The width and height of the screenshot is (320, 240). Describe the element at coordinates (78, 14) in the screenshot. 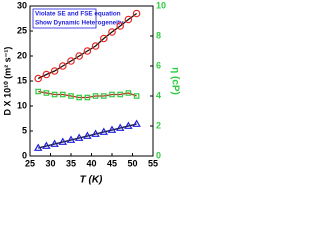

I see `annotation: Violate SE and FSE equation` at that location.